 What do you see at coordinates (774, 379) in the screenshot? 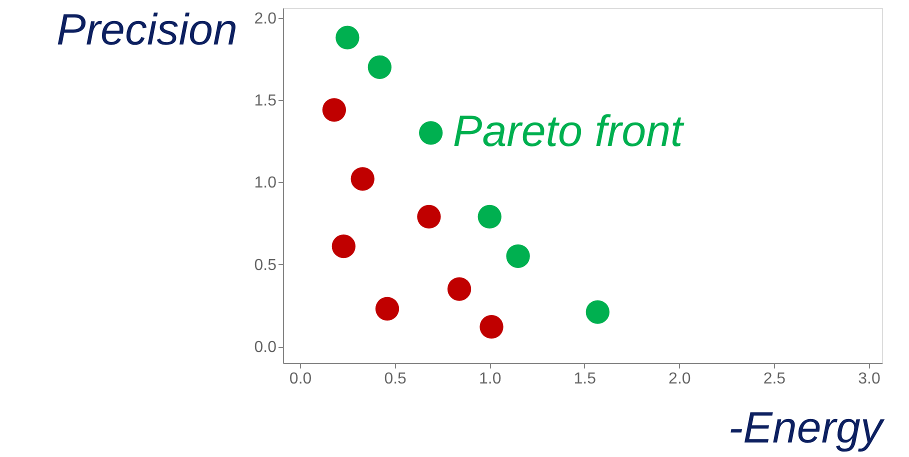
I see `x-tick-label: 2.5` at bounding box center [774, 379].